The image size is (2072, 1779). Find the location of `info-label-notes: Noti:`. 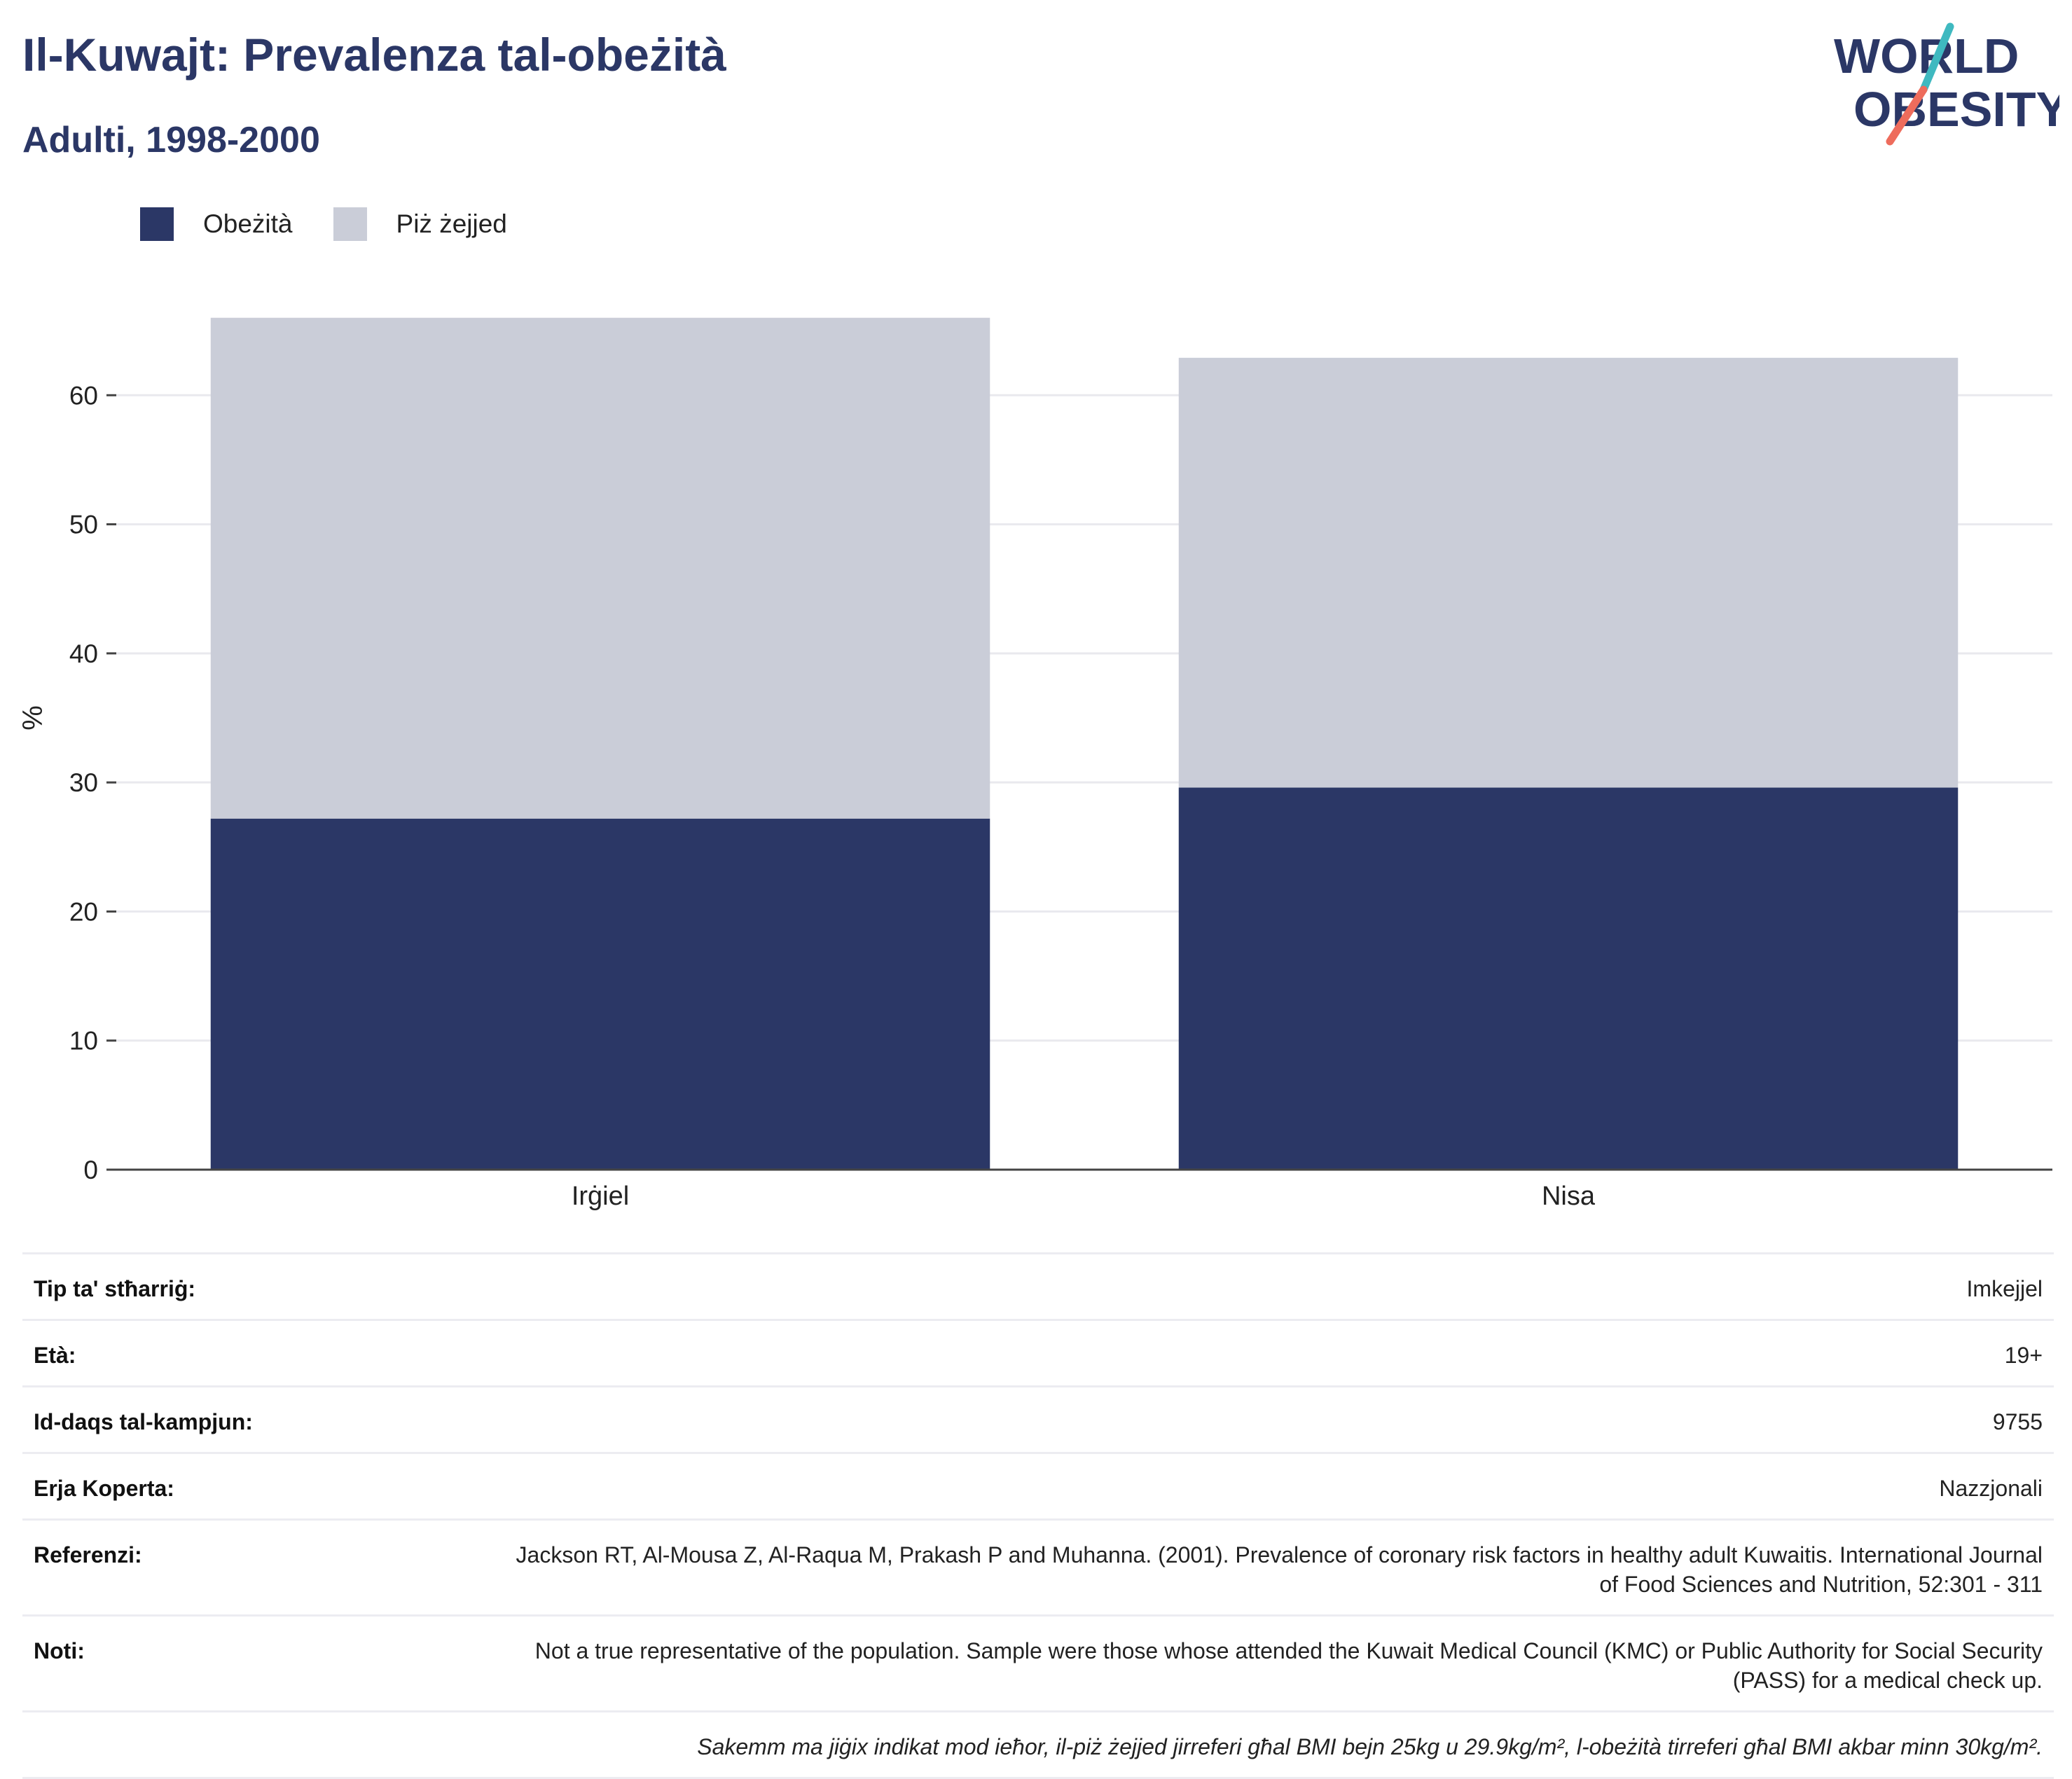

info-label-notes: Noti: is located at coordinates (60, 1651).